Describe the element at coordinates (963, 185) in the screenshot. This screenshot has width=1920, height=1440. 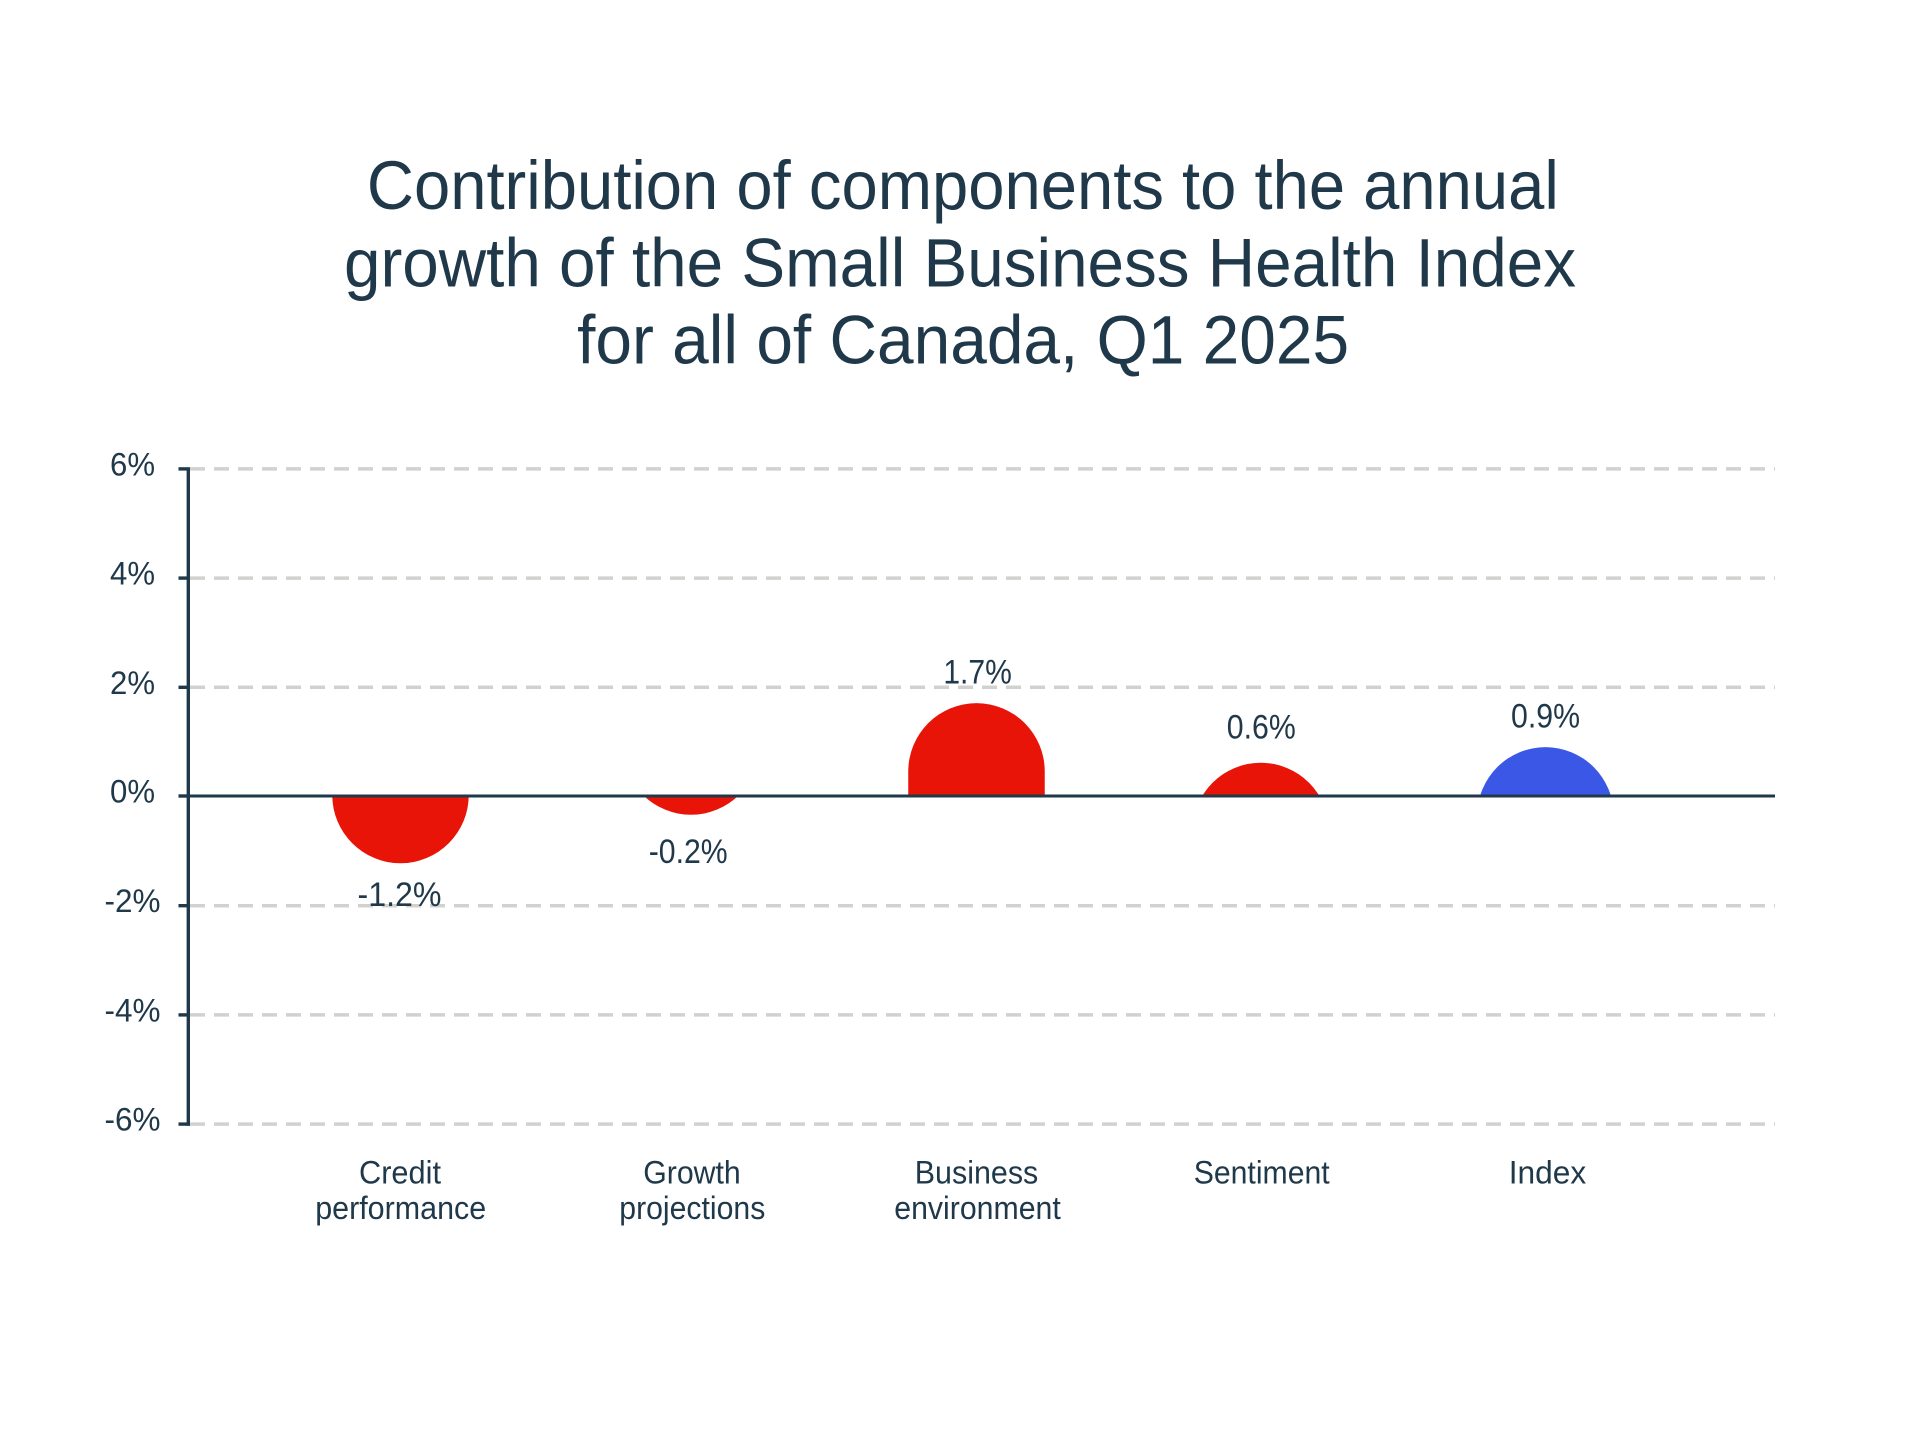
I see `svg-text:Contribution of components to: Contribution of components to the annual` at that location.